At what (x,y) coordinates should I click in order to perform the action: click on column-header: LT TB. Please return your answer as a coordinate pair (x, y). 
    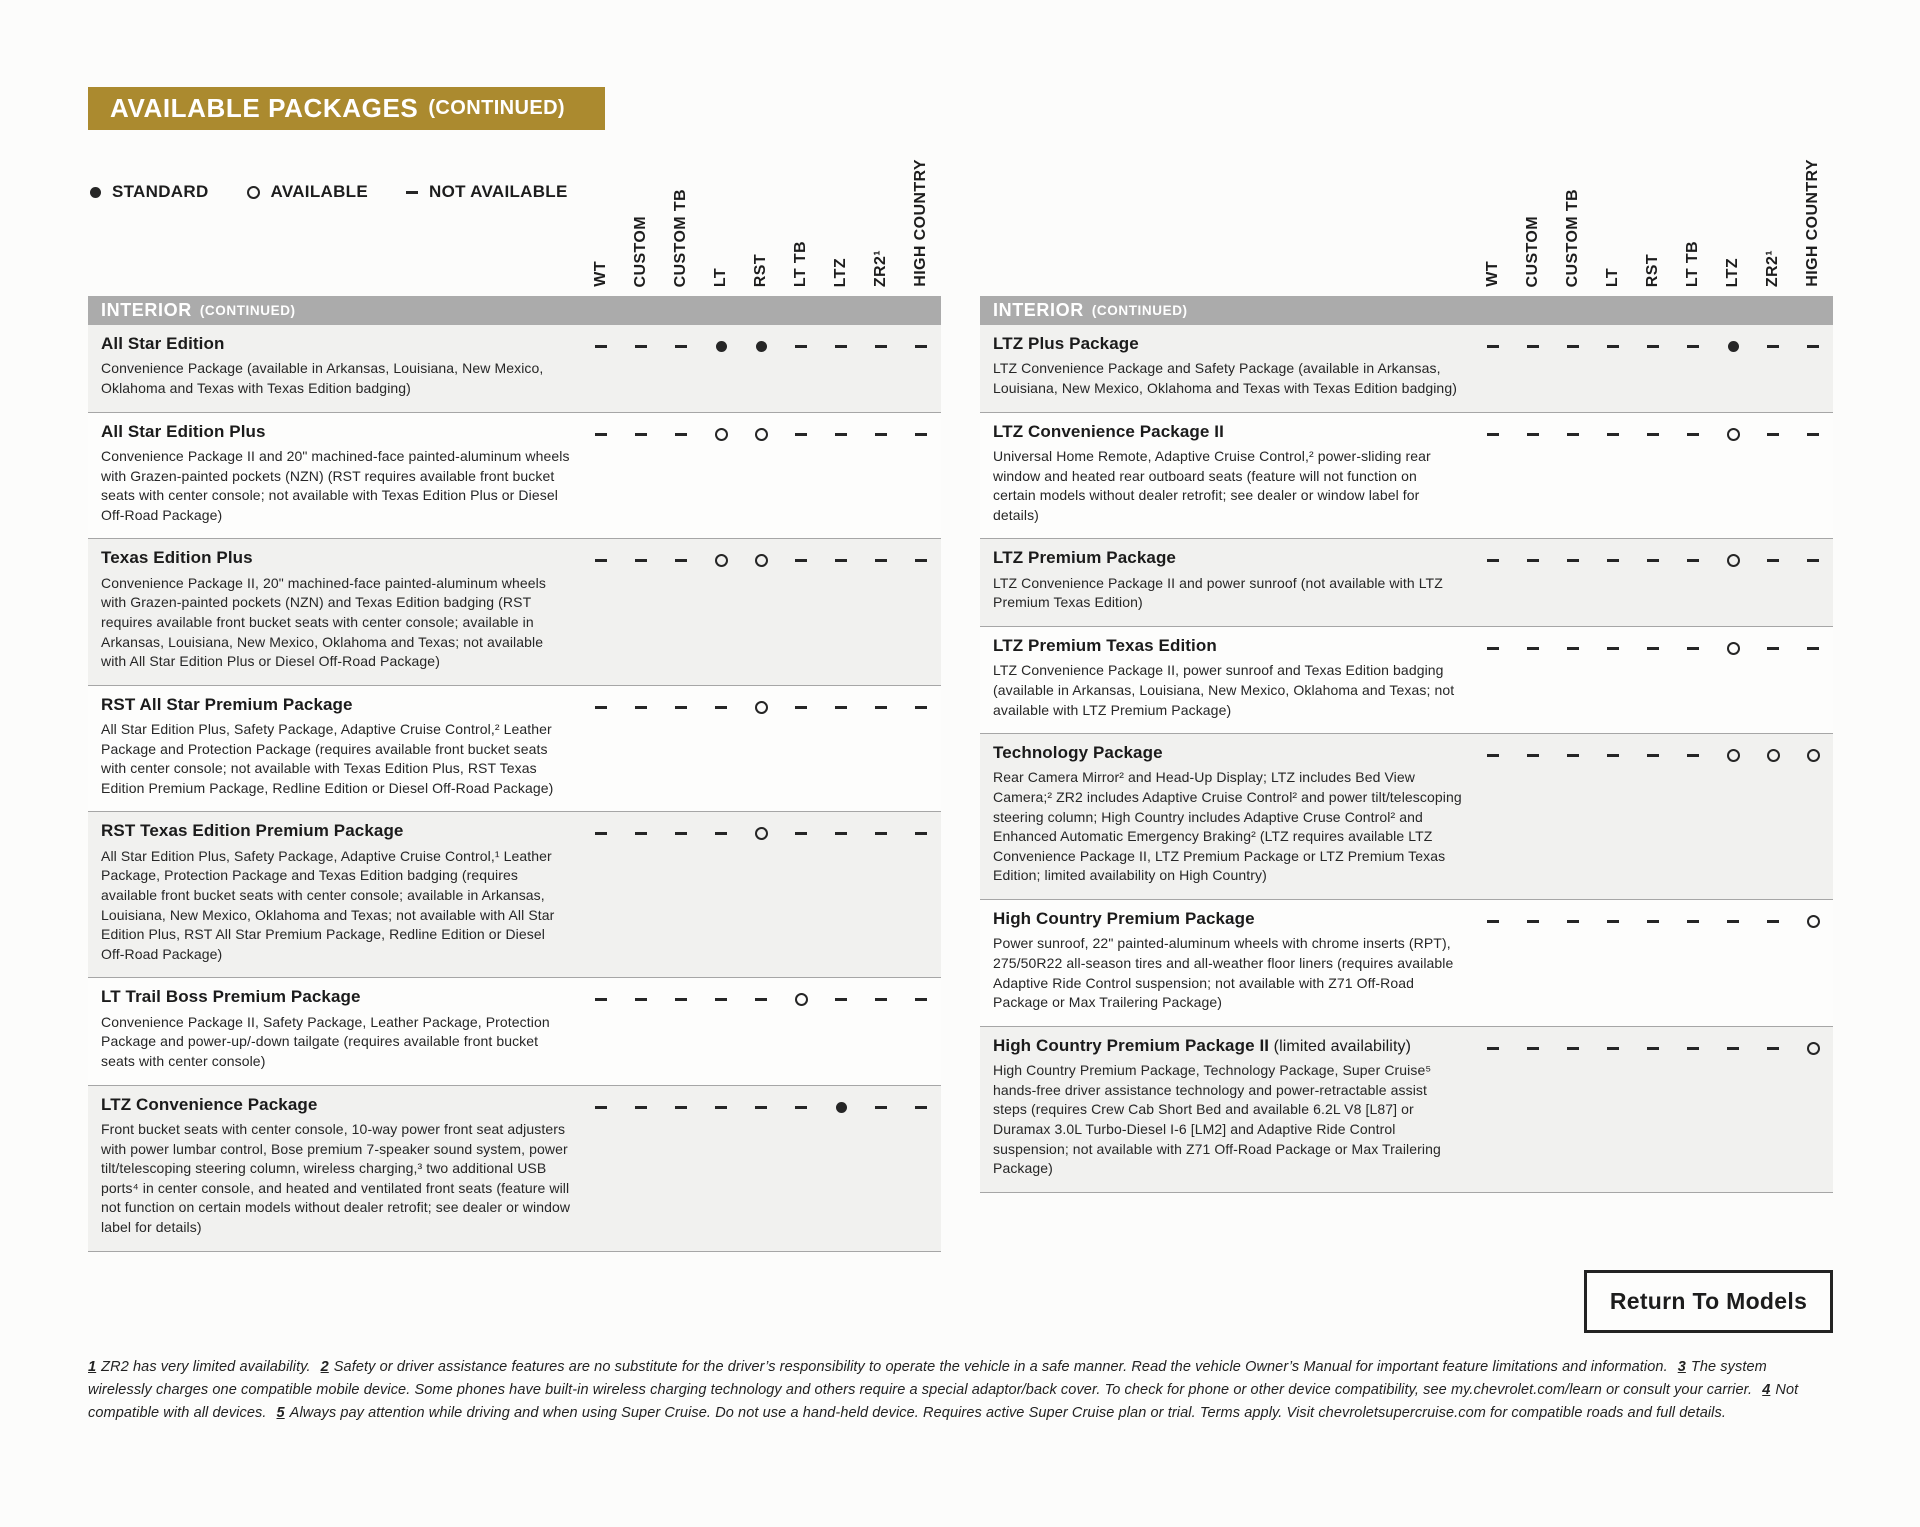
    Looking at the image, I should click on (801, 268).